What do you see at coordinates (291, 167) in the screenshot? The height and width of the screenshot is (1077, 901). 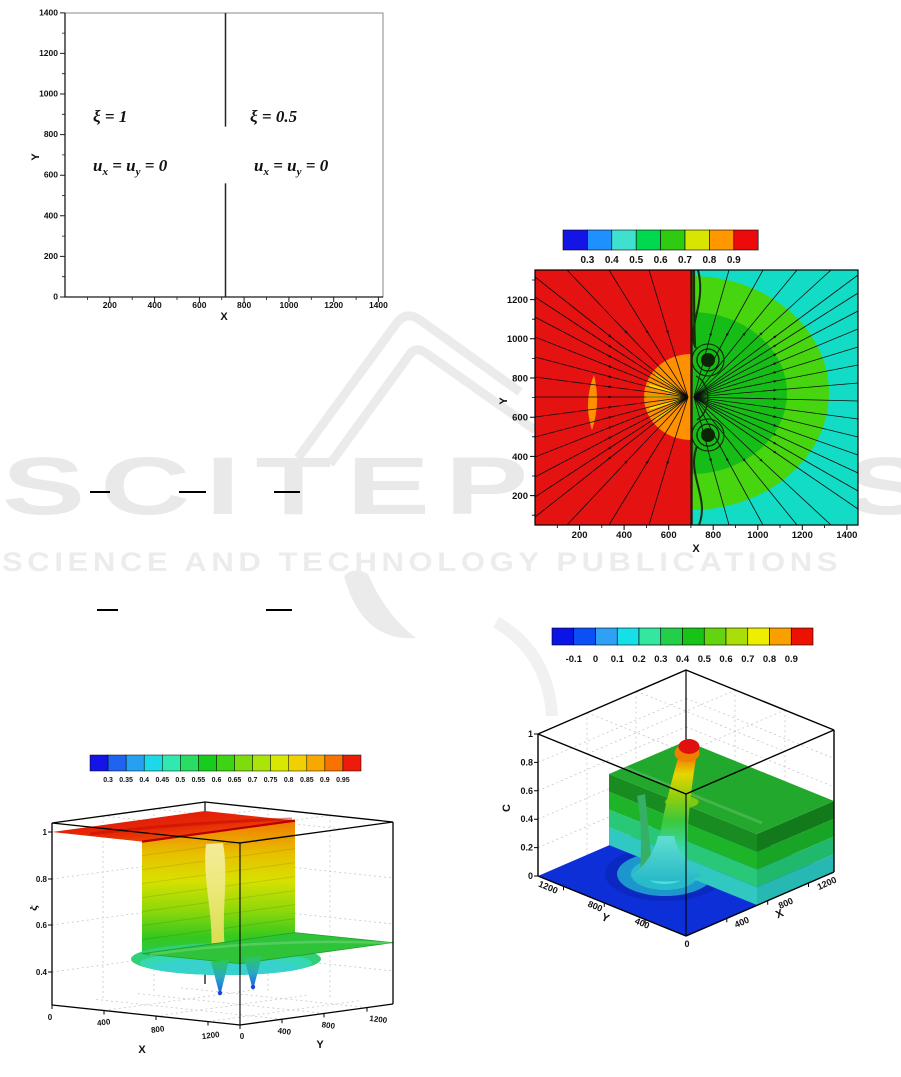 I see `right-region-velocity-eq: ux = uy = 0` at bounding box center [291, 167].